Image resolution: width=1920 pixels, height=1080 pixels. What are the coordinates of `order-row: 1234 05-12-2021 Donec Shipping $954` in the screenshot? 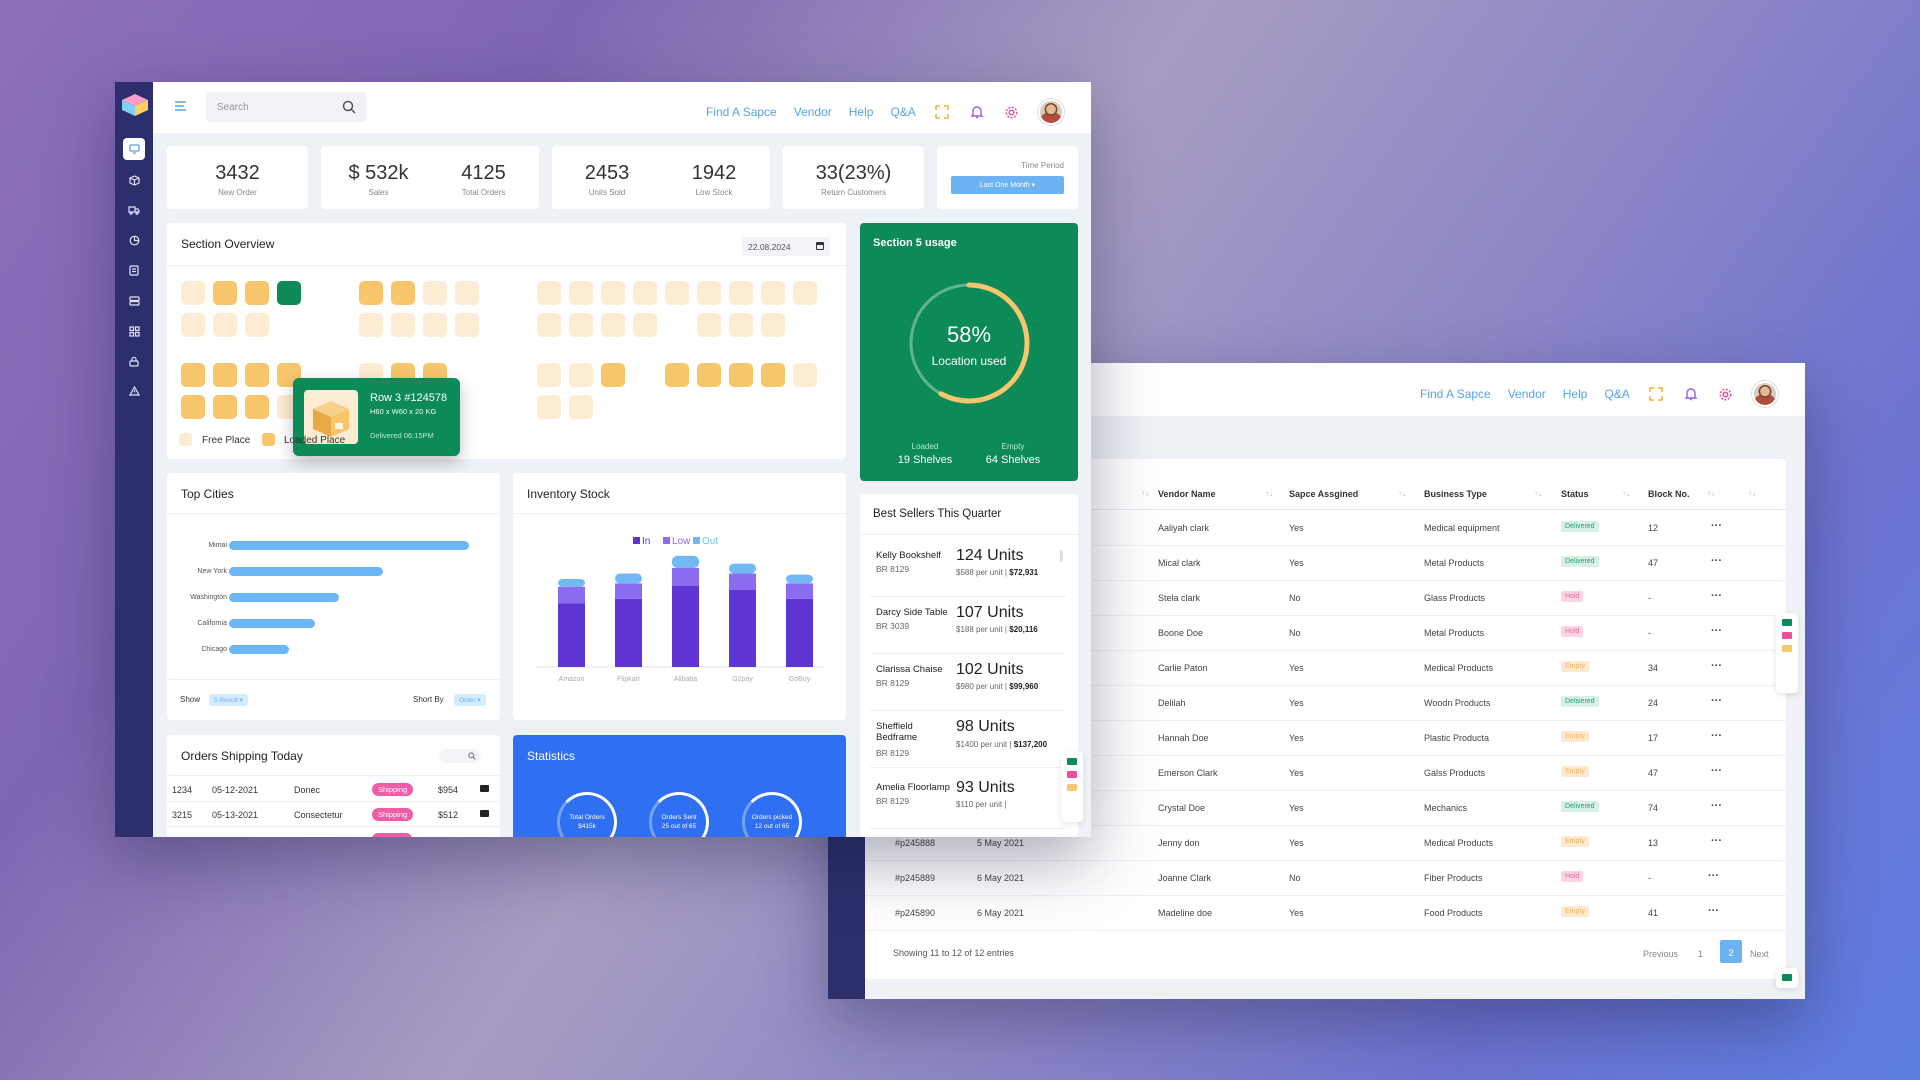 It's located at (333, 790).